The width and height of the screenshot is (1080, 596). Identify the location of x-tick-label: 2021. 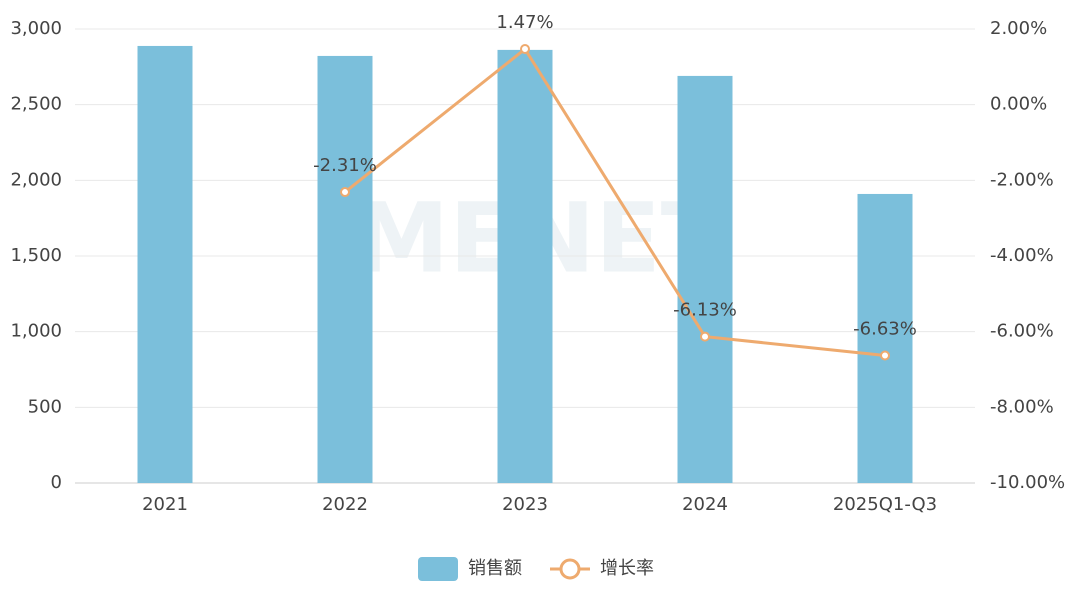
(165, 504).